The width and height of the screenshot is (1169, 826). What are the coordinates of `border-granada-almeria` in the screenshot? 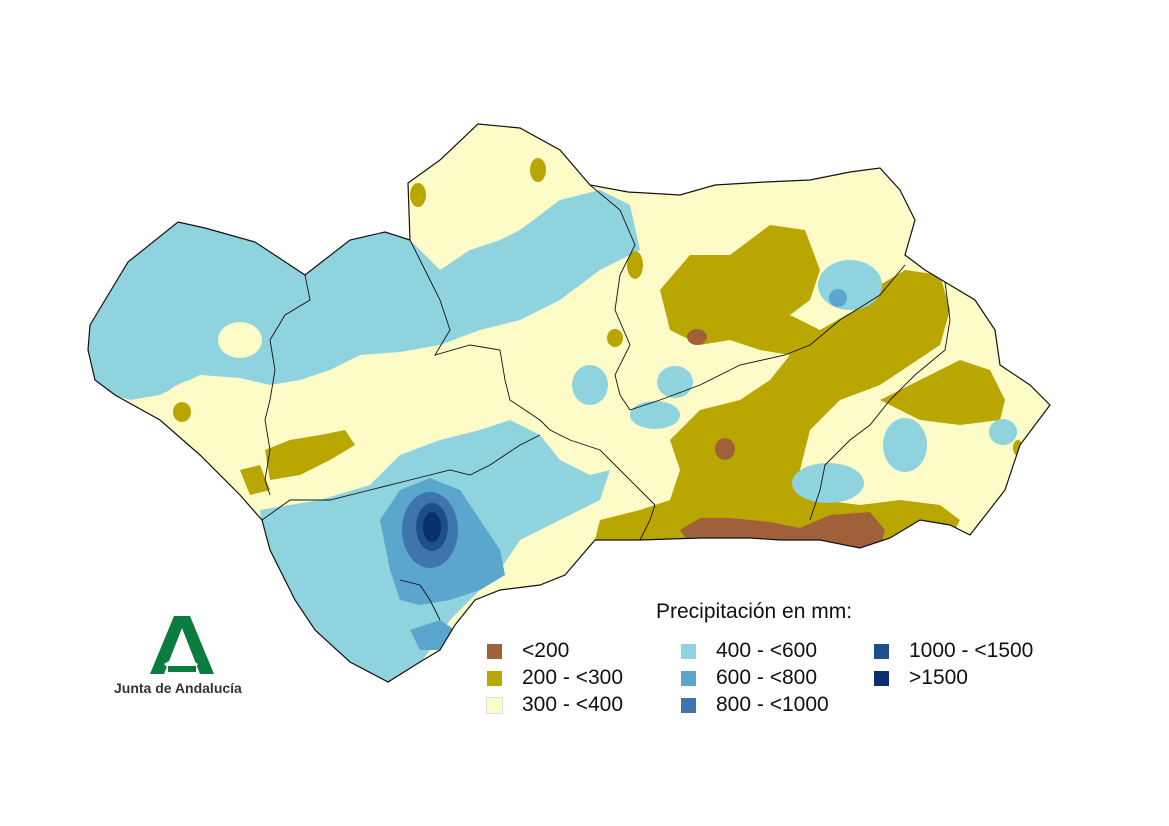 It's located at (880, 401).